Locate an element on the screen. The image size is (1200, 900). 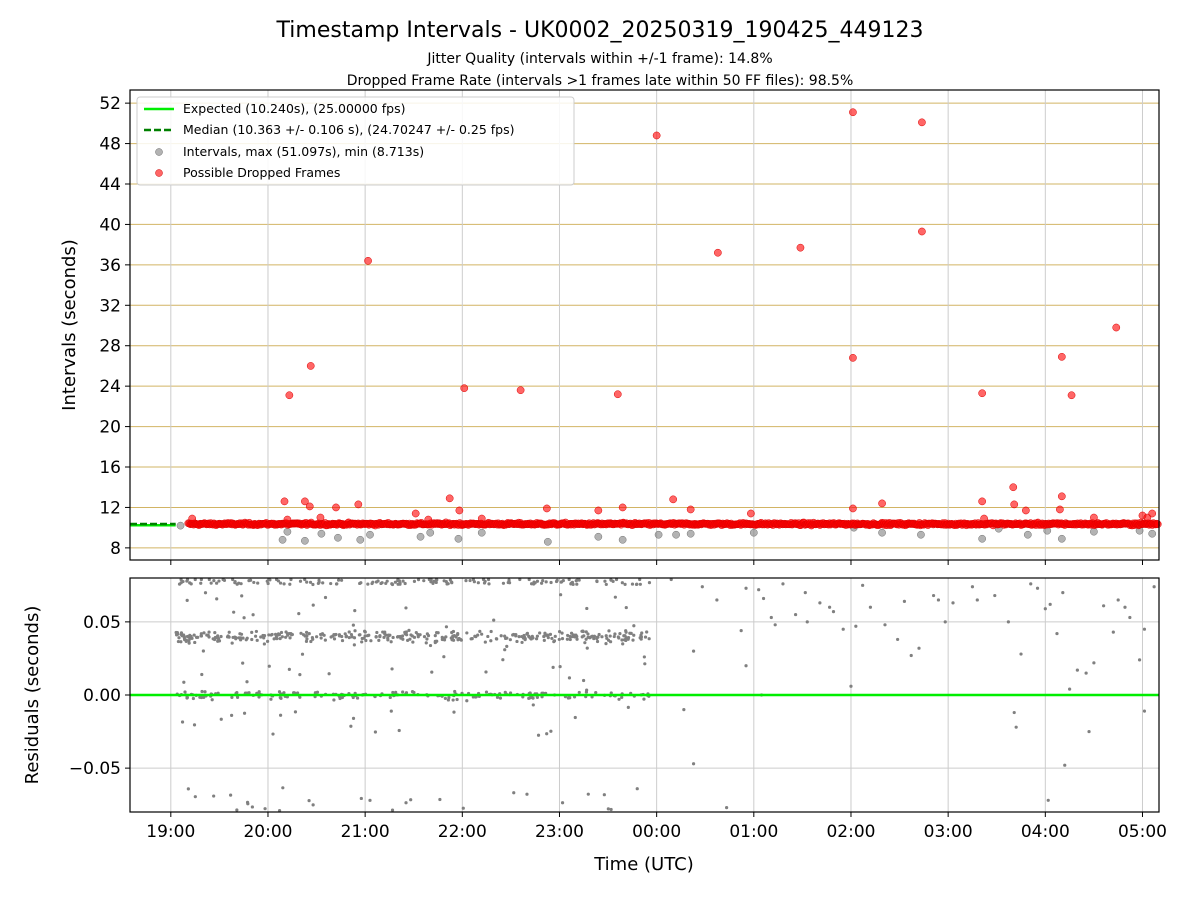
x-tick-label: 23:00 is located at coordinates (559, 832).